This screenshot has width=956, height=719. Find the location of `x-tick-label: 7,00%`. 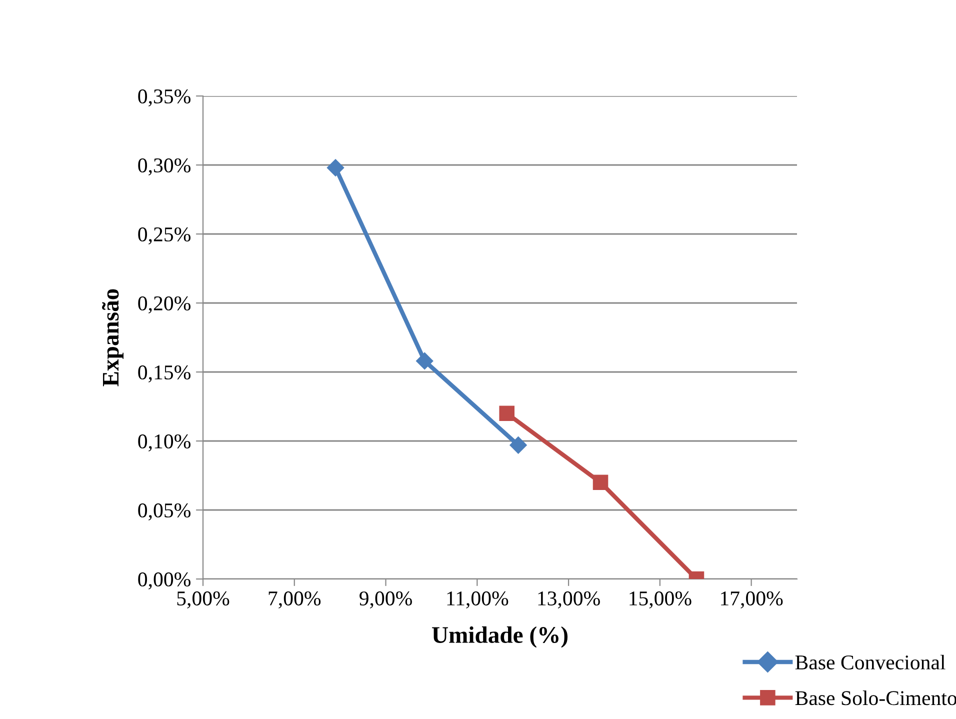

x-tick-label: 7,00% is located at coordinates (294, 599).